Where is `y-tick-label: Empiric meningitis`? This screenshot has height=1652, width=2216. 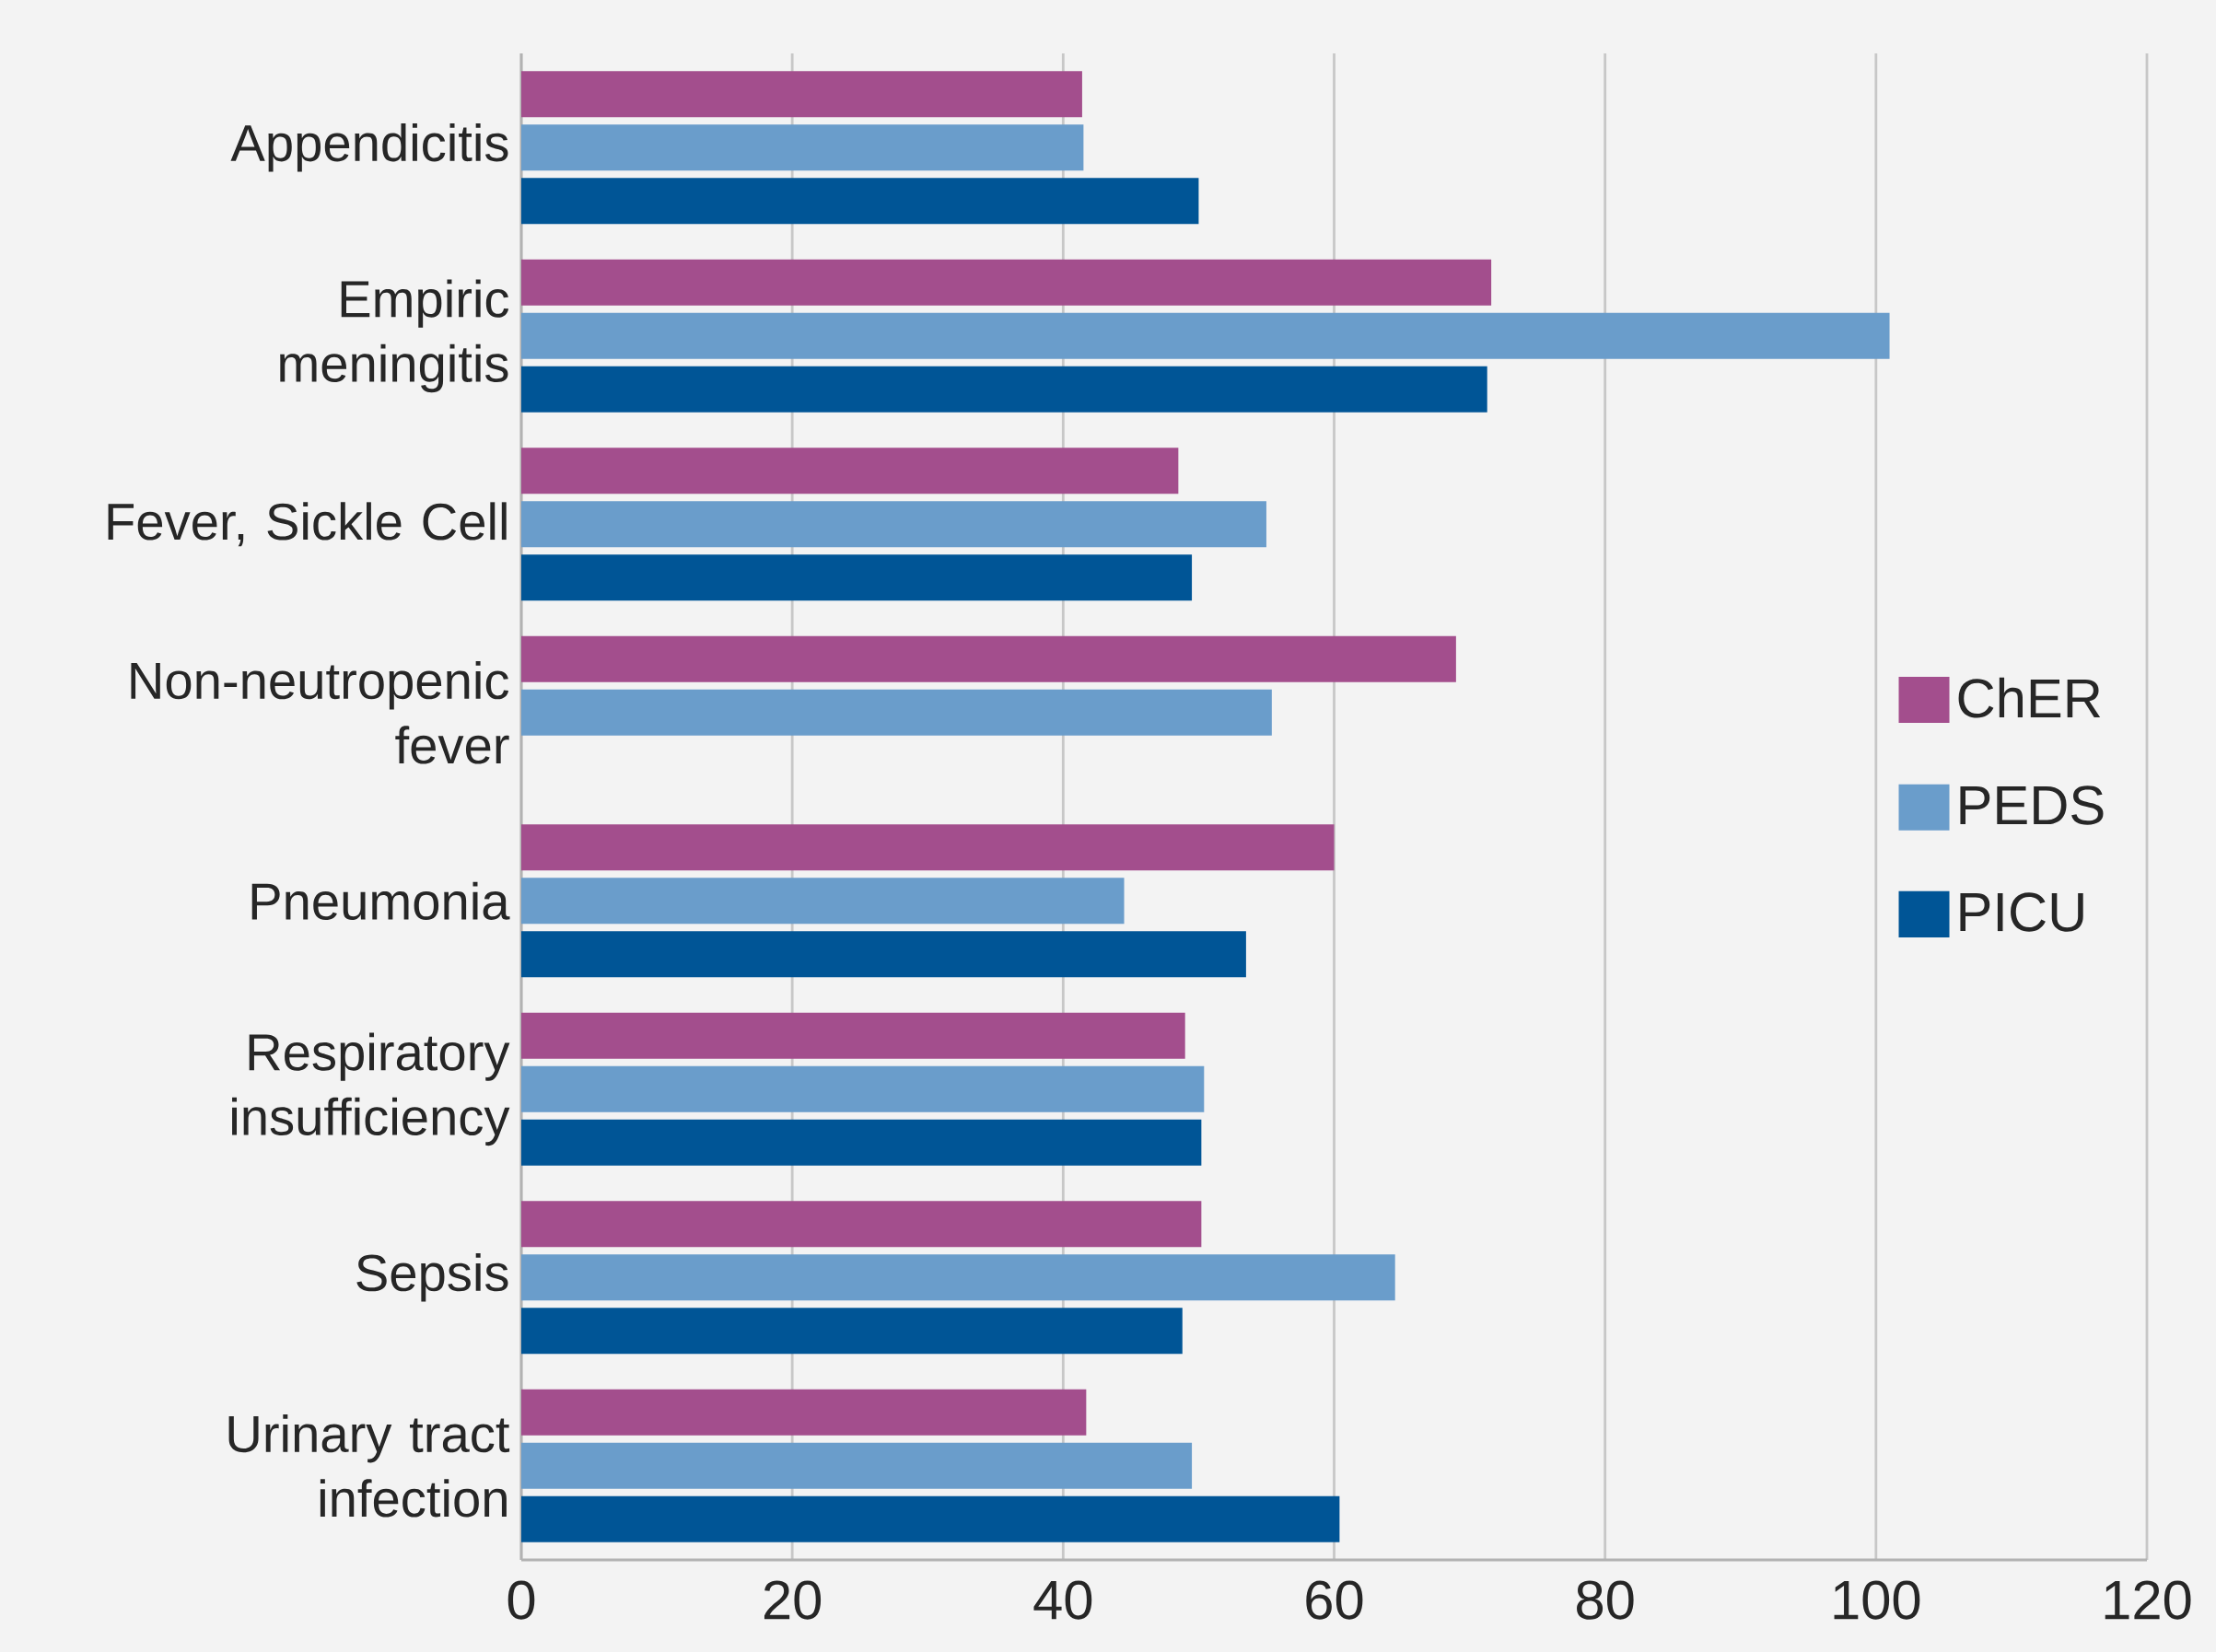
y-tick-label: Empiric meningitis is located at coordinates (394, 336).